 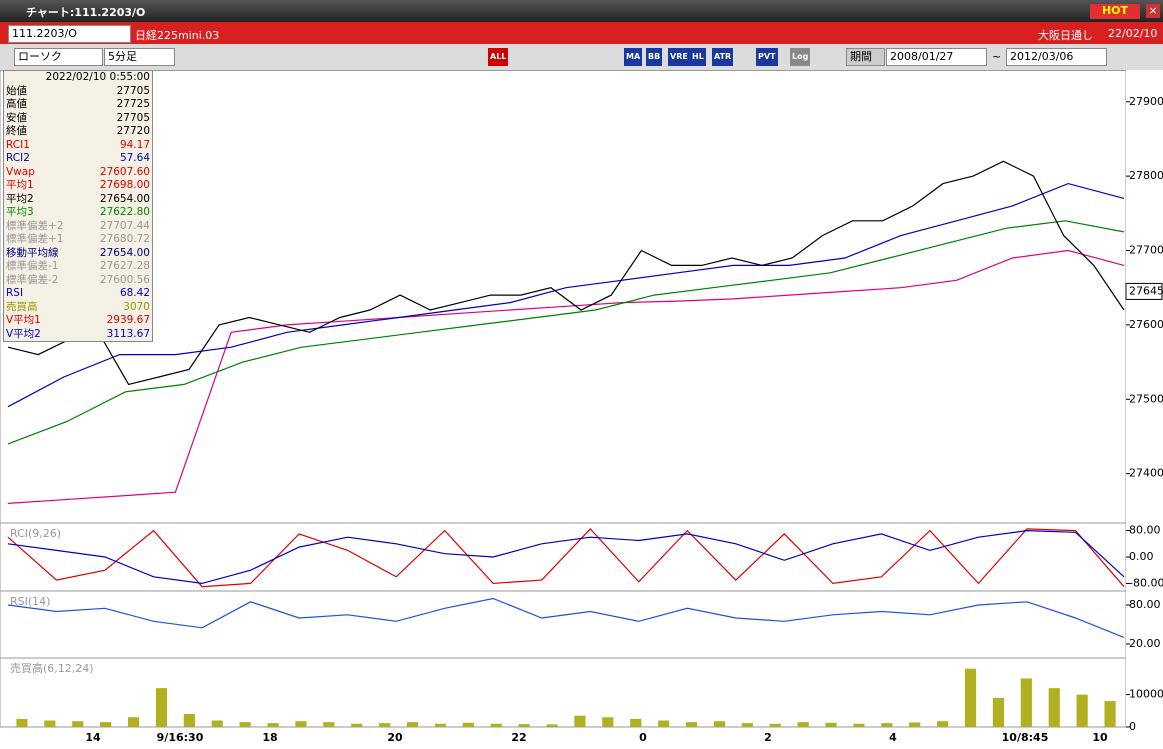 I want to click on tool-button: ATR, so click(x=723, y=57).